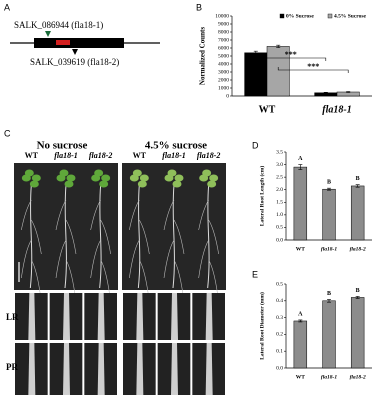  I want to click on panel-label: D, so click(255, 145).